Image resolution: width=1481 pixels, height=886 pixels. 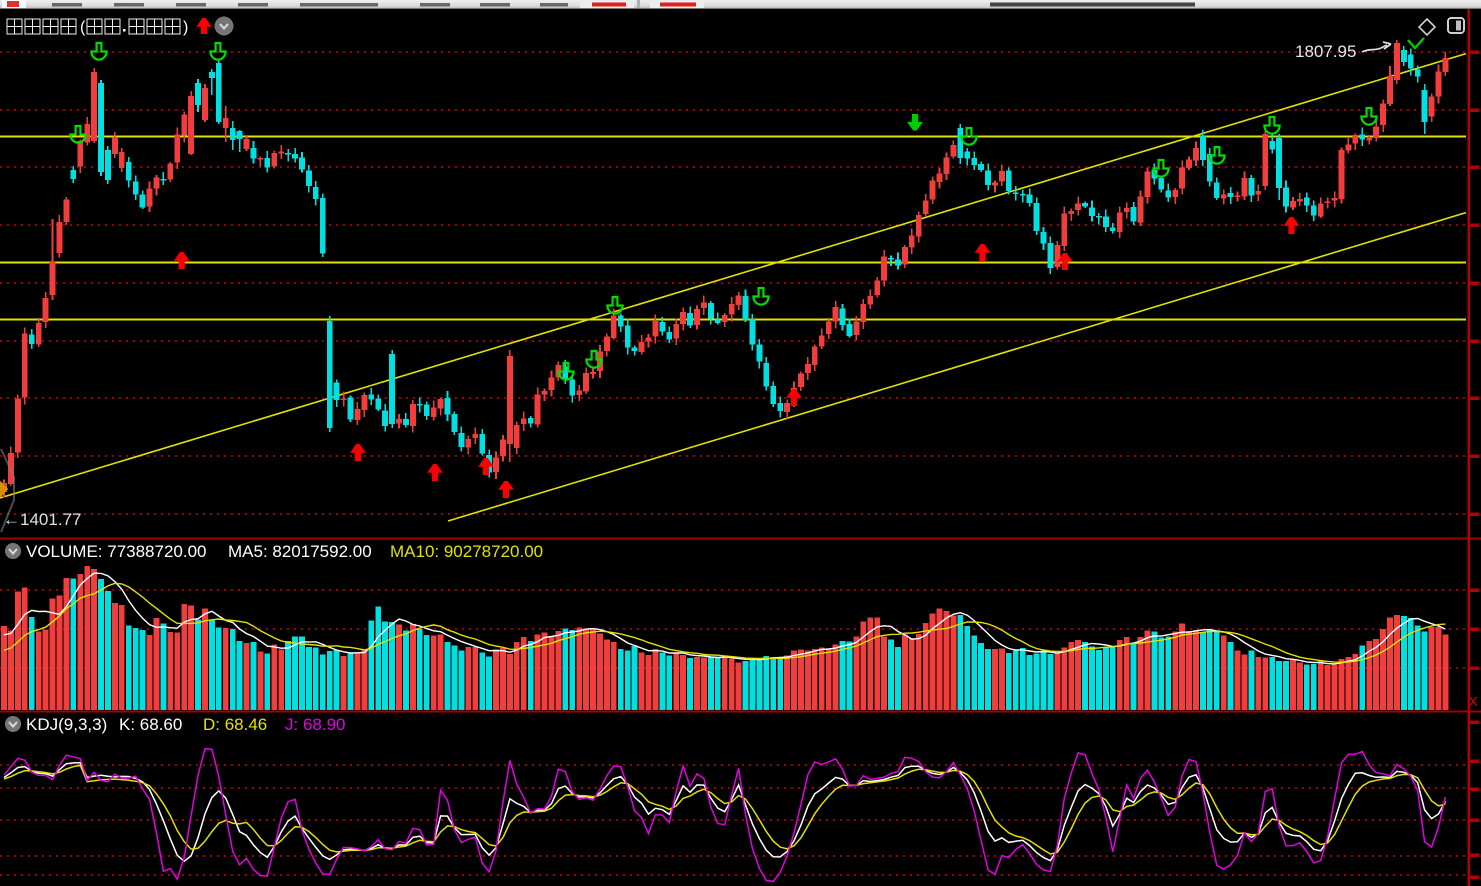 I want to click on svg-text: MA5: 82017592.00, so click(x=300, y=551).